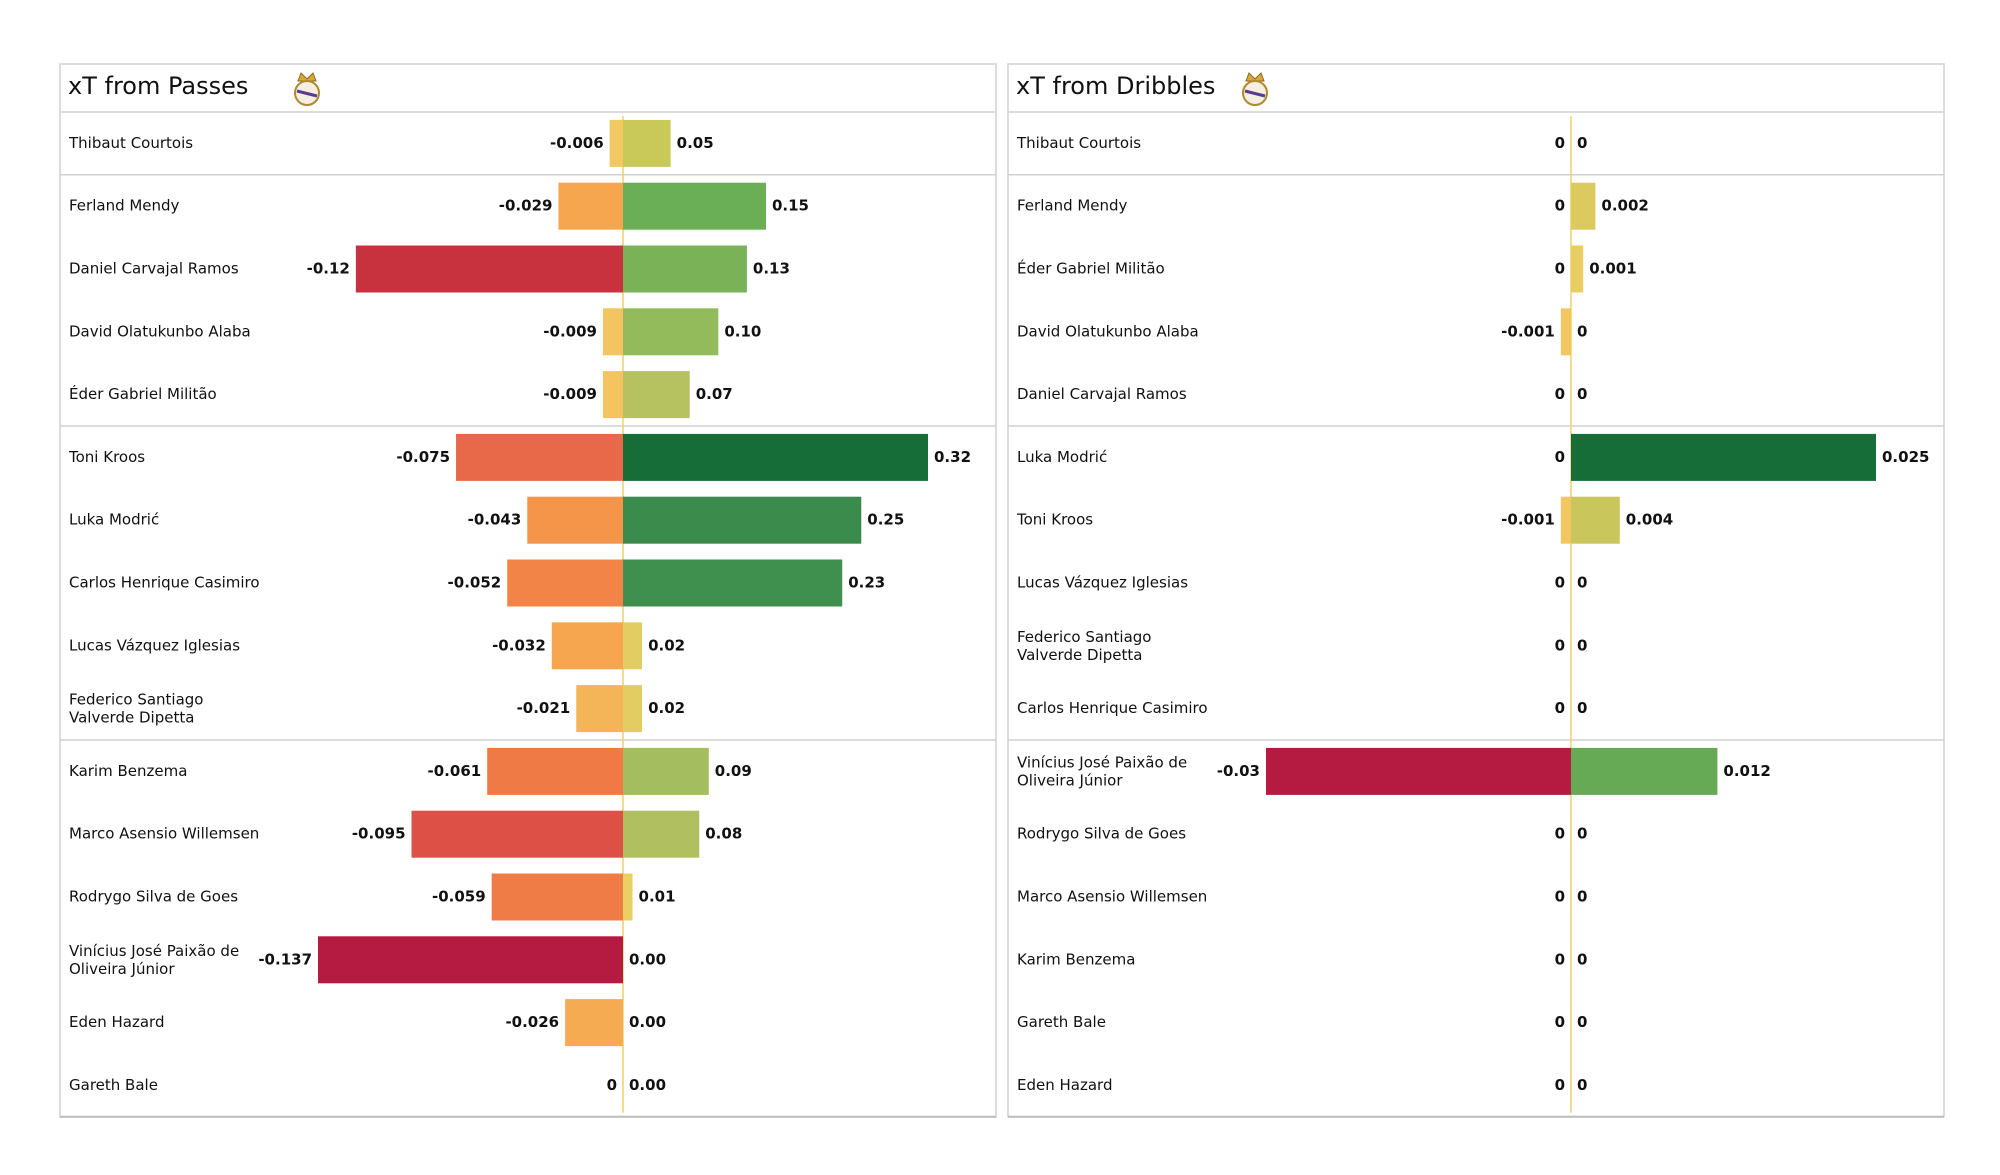 Image resolution: width=2000 pixels, height=1175 pixels. I want to click on value-label: -0.021, so click(544, 708).